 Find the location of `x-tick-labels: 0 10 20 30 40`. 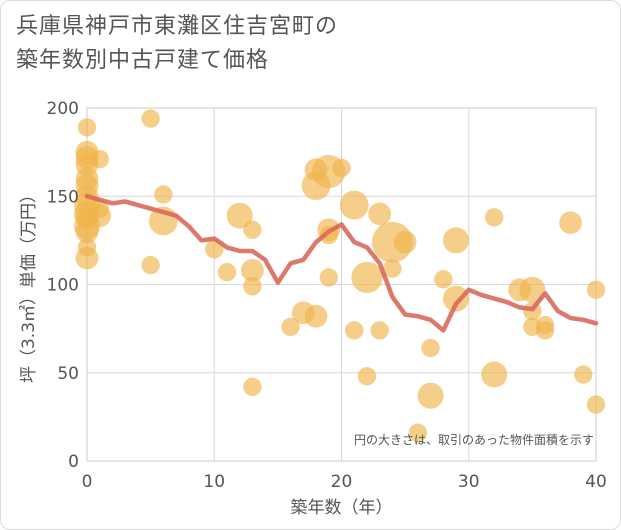

x-tick-labels: 0 10 20 30 40 is located at coordinates (344, 482).